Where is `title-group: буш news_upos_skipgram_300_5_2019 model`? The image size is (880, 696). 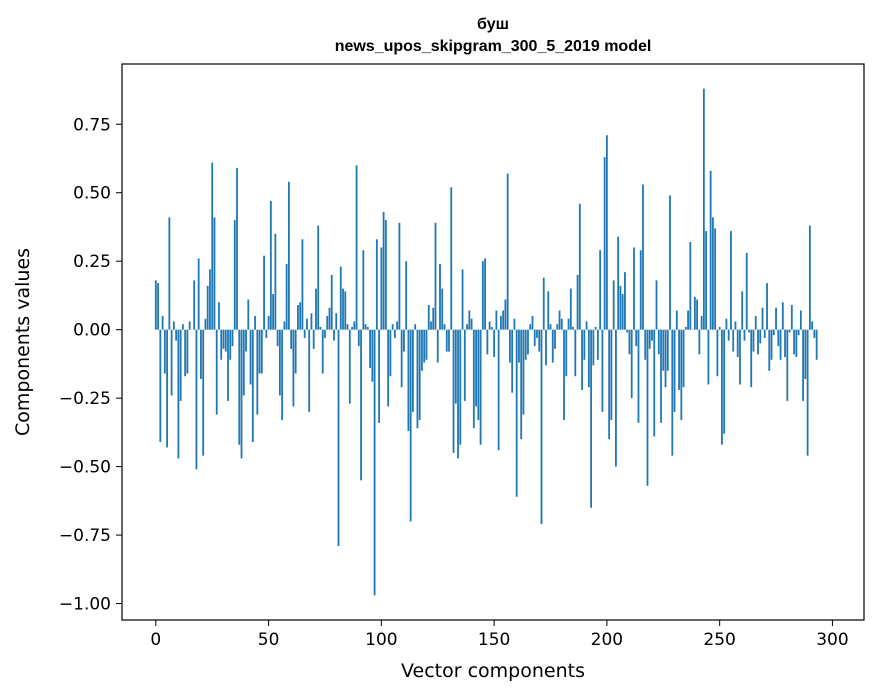 title-group: буш news_upos_skipgram_300_5_2019 model is located at coordinates (493, 35).